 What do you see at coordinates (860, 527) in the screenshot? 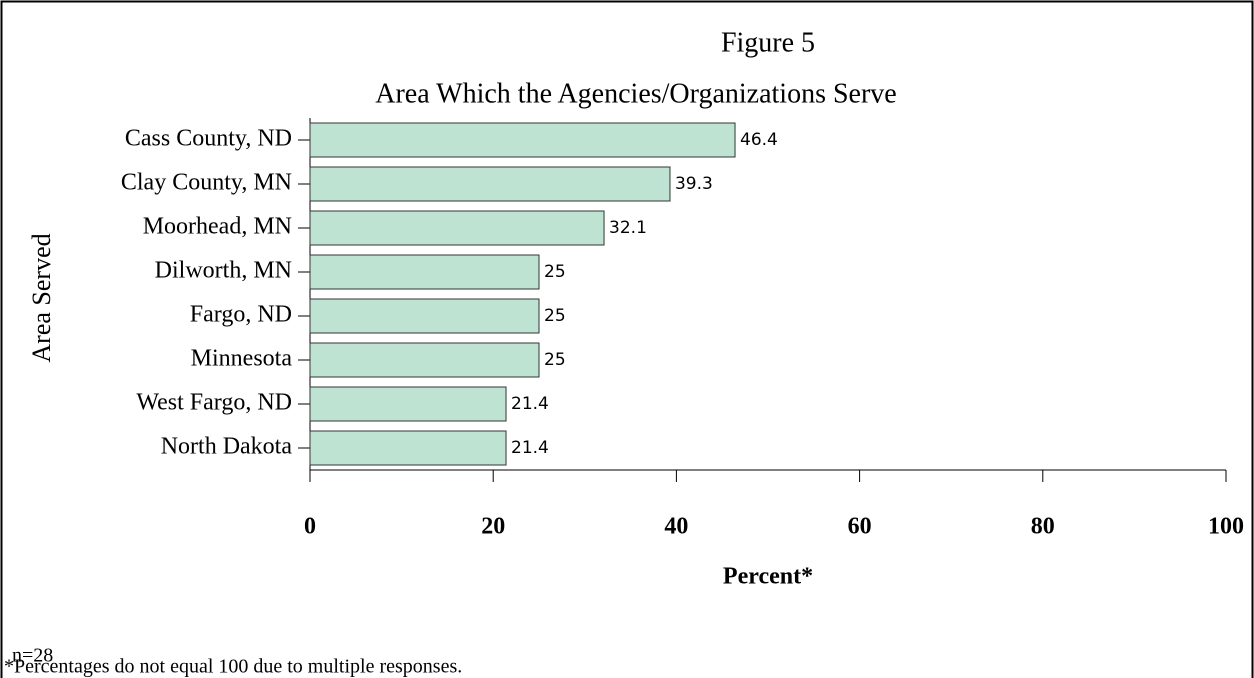
I see `x-tick-label: 60` at bounding box center [860, 527].